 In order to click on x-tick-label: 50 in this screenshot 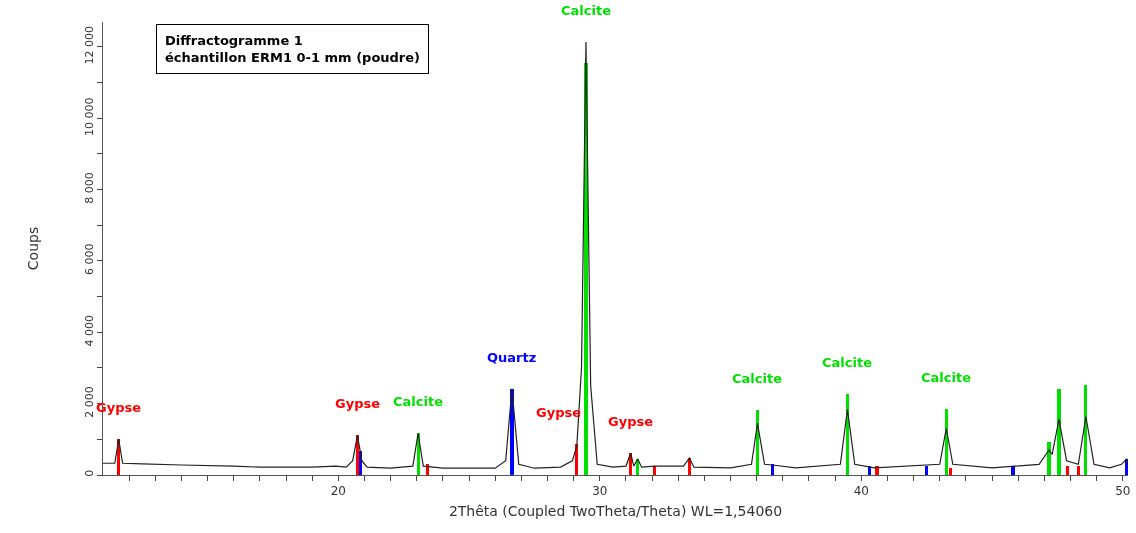, I will do `click(1123, 491)`.